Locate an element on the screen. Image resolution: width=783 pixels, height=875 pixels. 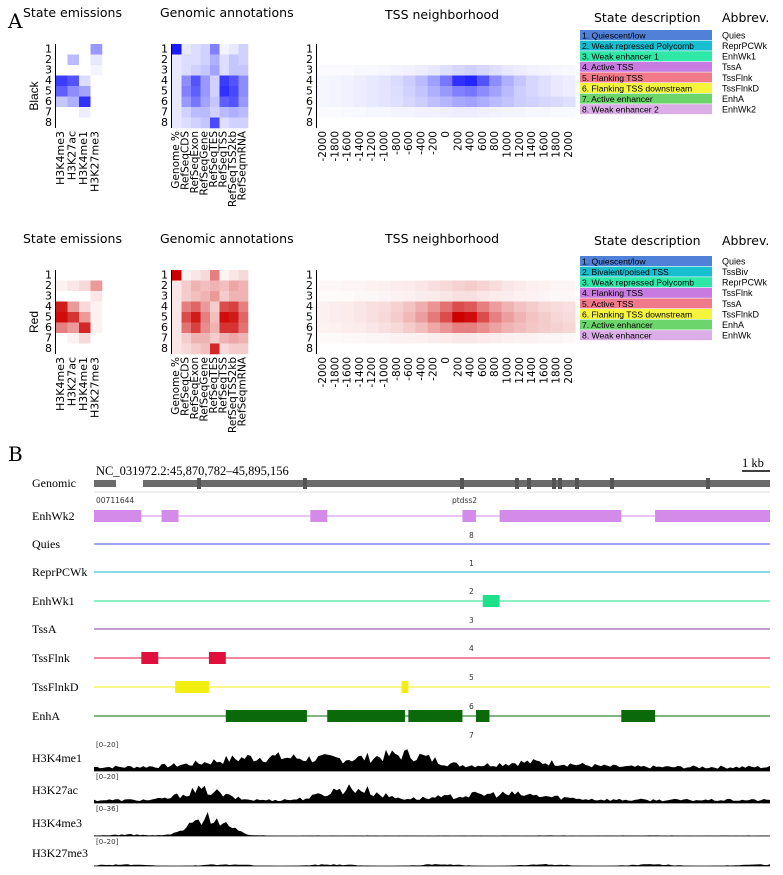
state-abbrev: TssFlnk is located at coordinates (737, 78).